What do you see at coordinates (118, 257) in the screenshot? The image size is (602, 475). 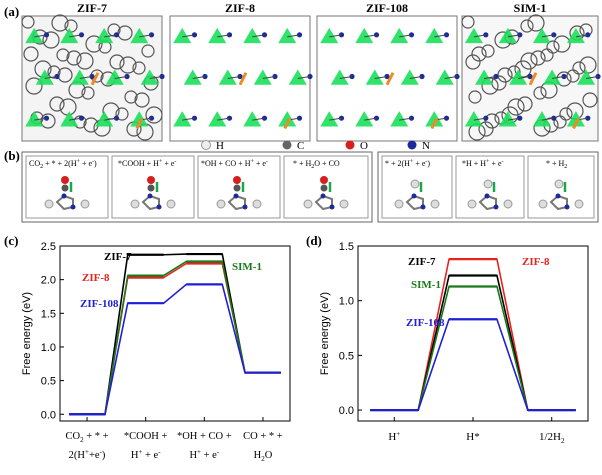 I see `series-label: ZIF-7` at bounding box center [118, 257].